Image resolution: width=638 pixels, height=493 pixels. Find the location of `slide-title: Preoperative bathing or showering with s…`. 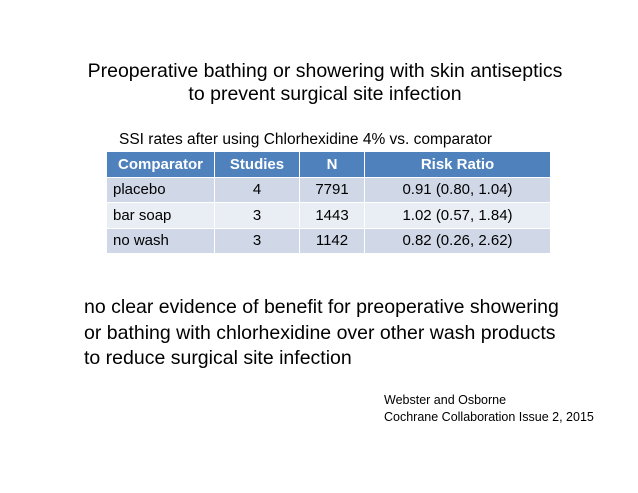

slide-title: Preoperative bathing or showering with s… is located at coordinates (325, 83).